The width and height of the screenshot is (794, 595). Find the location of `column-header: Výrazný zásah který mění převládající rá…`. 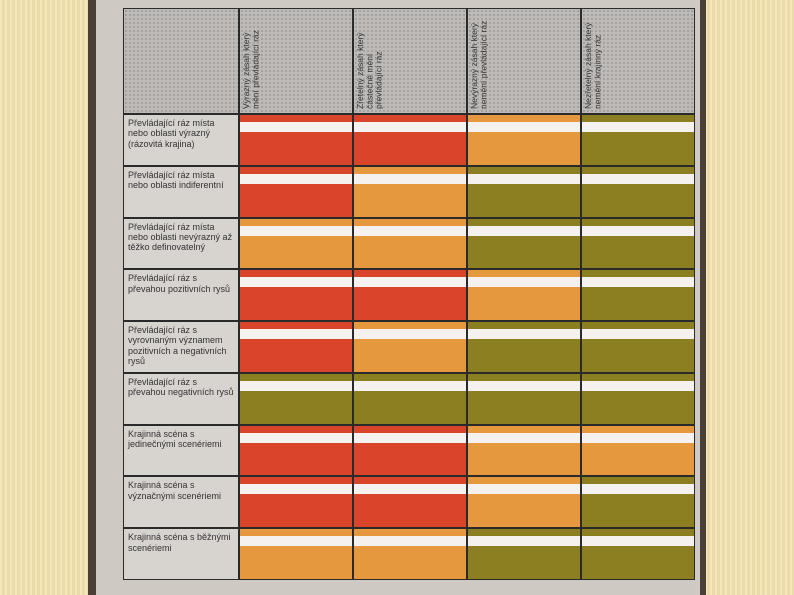

column-header: Výrazný zásah který mění převládající rá… is located at coordinates (296, 61).